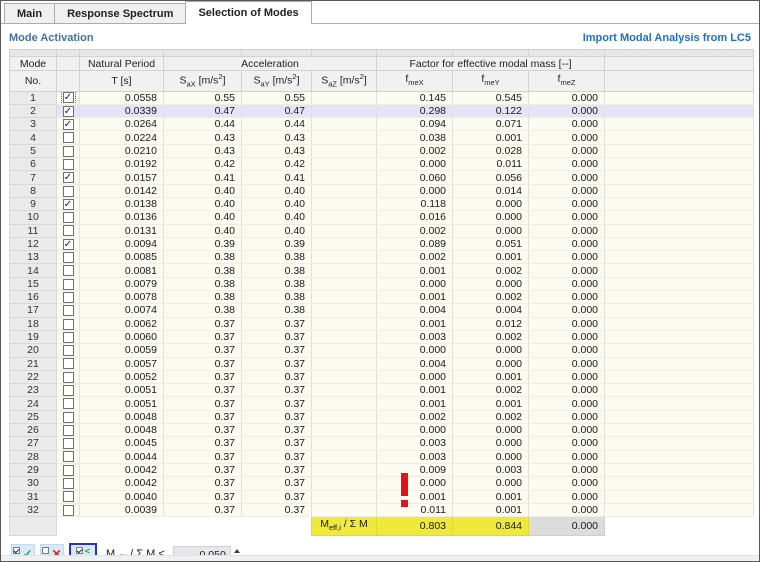  I want to click on cell-period: 0.0131, so click(121, 231).